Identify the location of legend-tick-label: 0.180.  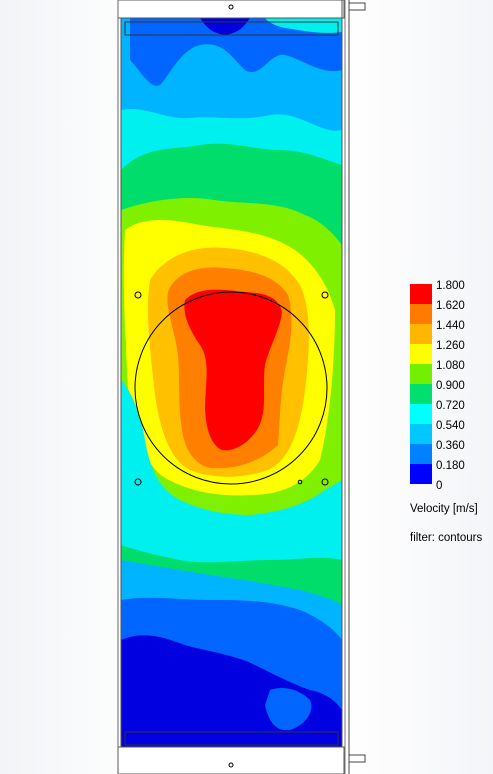
(450, 466).